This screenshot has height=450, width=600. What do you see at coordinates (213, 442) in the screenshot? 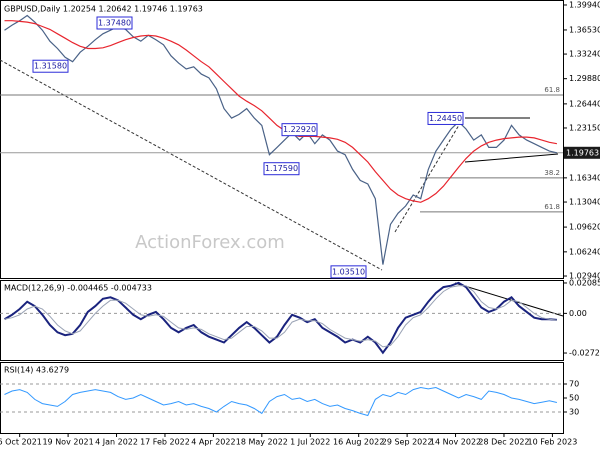
I see `x-tick-label: 4 Apr 2022` at bounding box center [213, 442].